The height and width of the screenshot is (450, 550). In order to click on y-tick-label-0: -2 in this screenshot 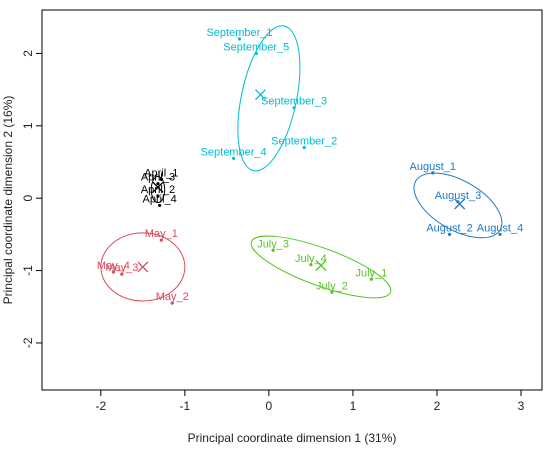, I will do `click(28, 342)`.